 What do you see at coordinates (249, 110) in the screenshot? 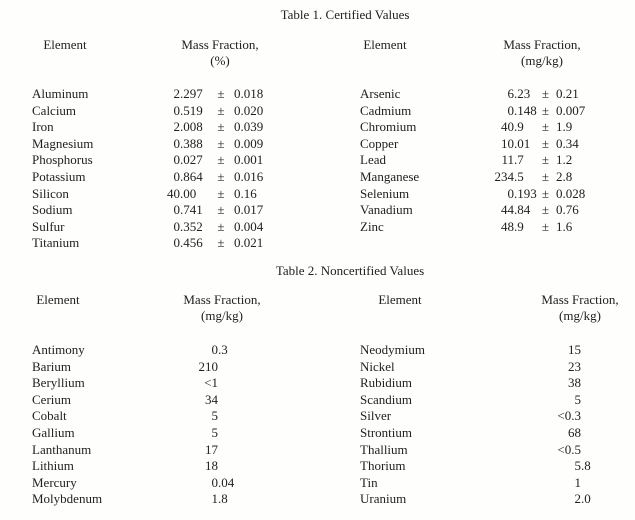
I see `uncertainty-value: 0.020` at bounding box center [249, 110].